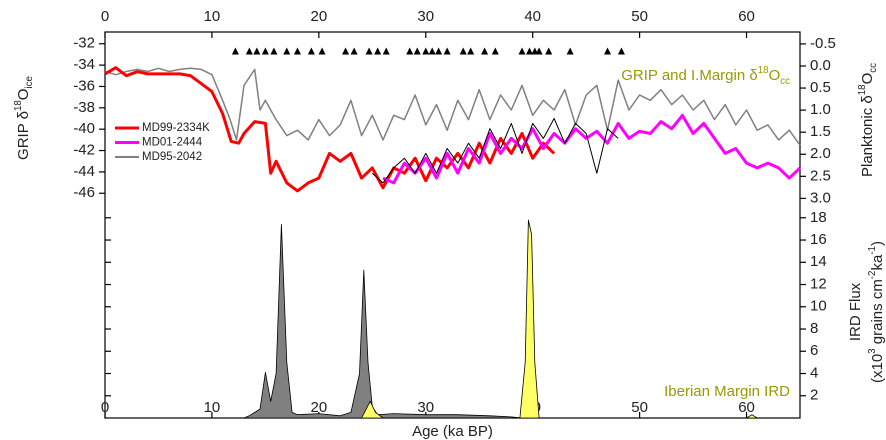  Describe the element at coordinates (877, 262) in the screenshot. I see `y-axis-title-units-part: ka` at that location.